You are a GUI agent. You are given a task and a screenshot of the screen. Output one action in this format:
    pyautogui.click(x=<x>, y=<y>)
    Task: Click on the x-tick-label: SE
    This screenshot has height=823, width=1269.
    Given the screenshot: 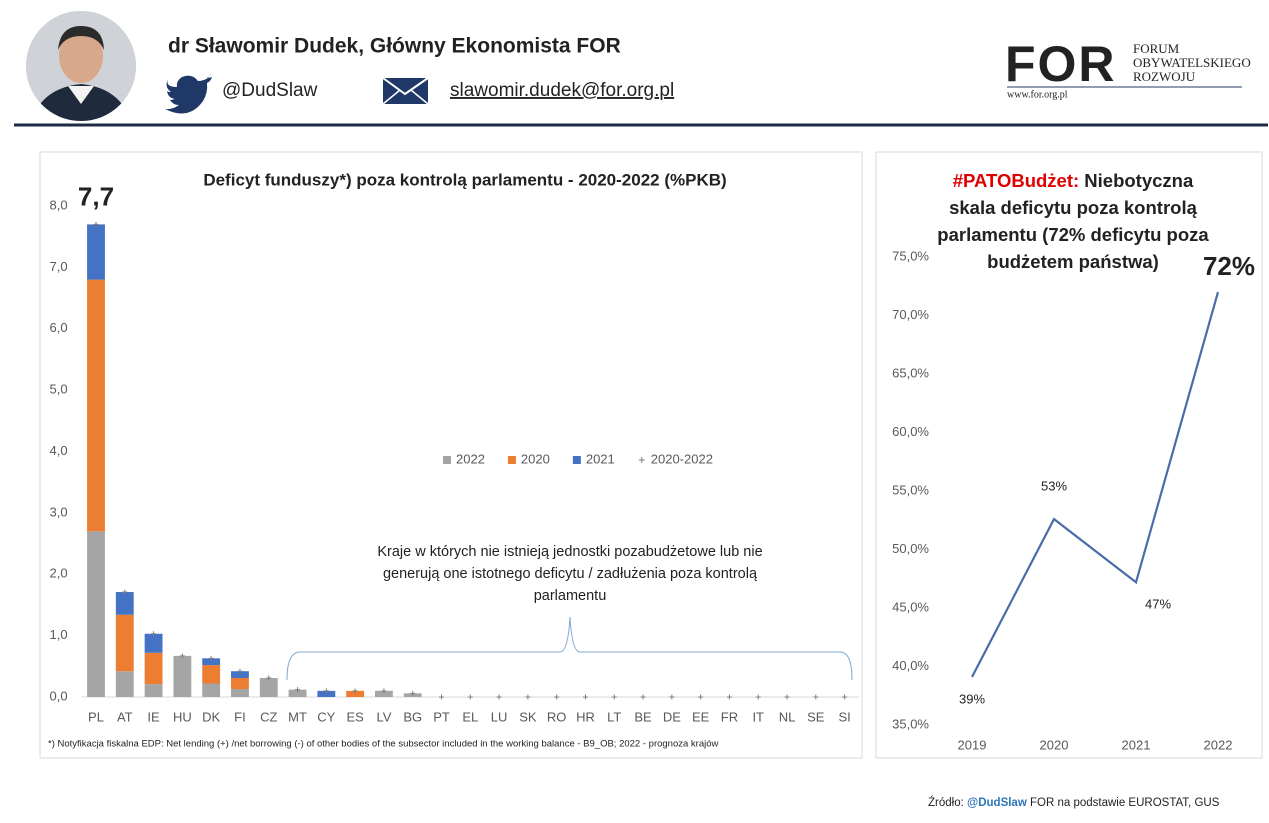 What is the action you would take?
    pyautogui.click(x=816, y=716)
    